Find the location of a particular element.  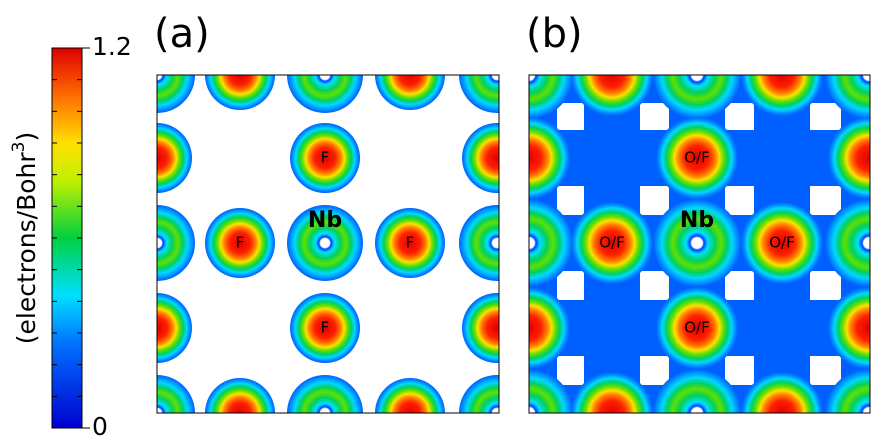

colorbar-label: (electrons/Bohr3) is located at coordinates (25, 238).